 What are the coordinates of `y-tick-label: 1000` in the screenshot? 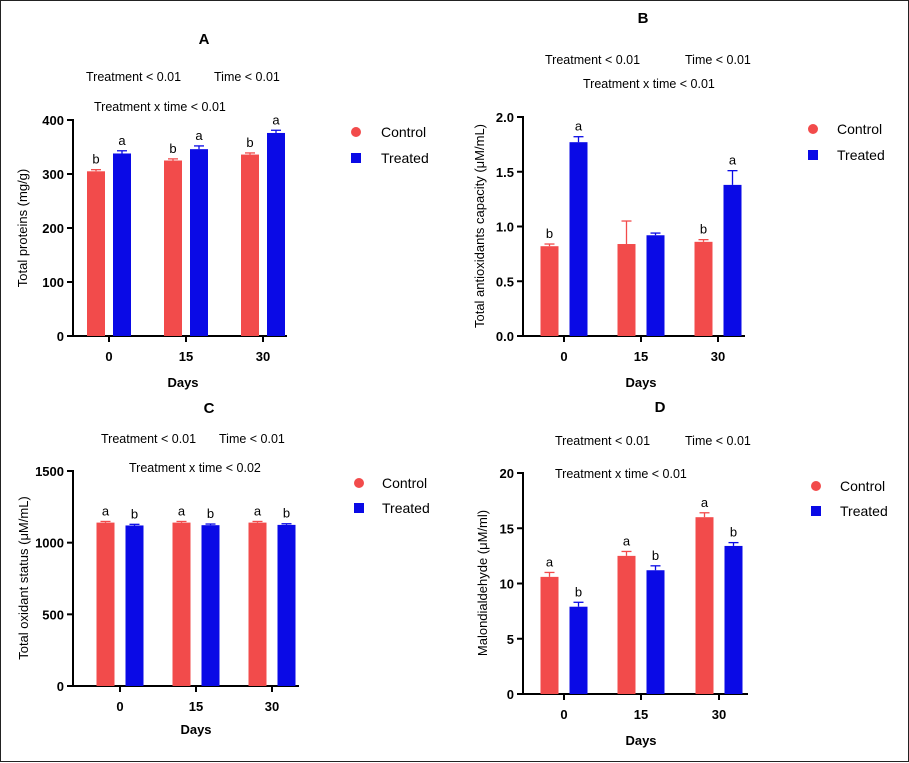 It's located at (49, 543).